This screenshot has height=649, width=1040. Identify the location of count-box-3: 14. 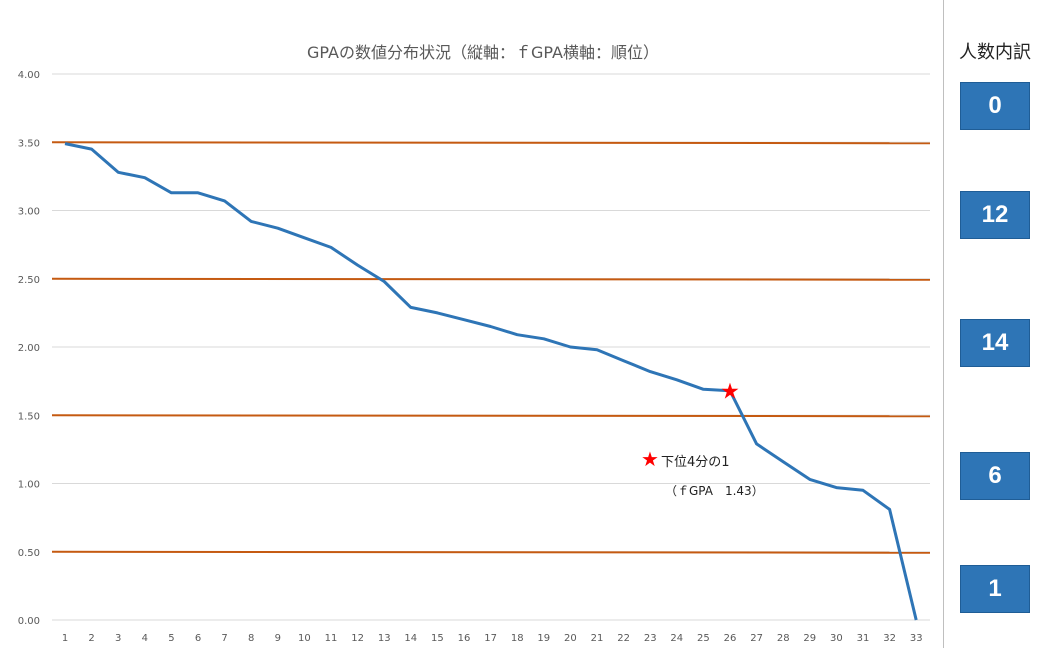
(995, 343).